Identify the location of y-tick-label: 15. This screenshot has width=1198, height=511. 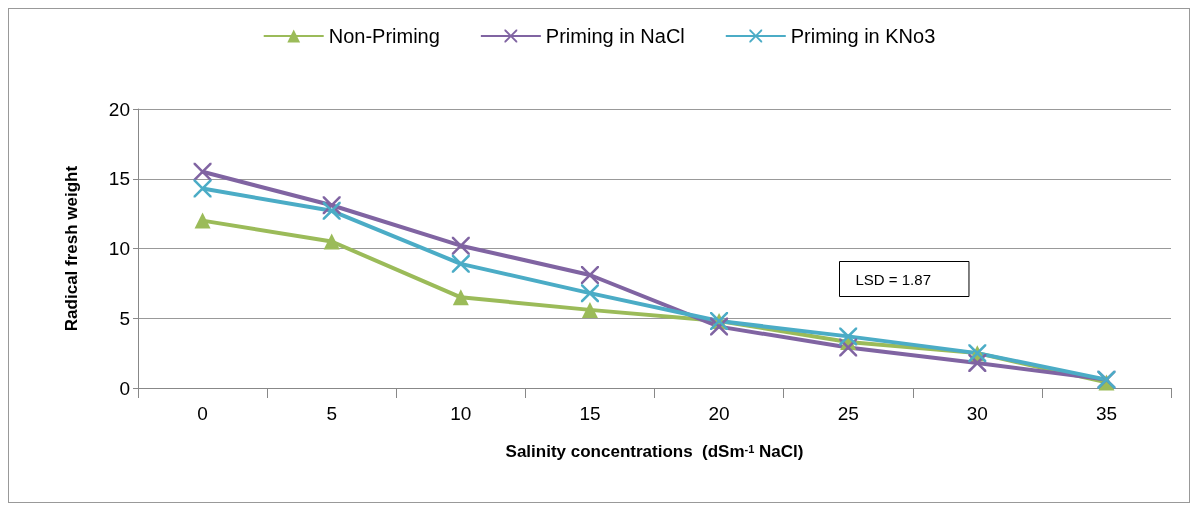
(119, 179).